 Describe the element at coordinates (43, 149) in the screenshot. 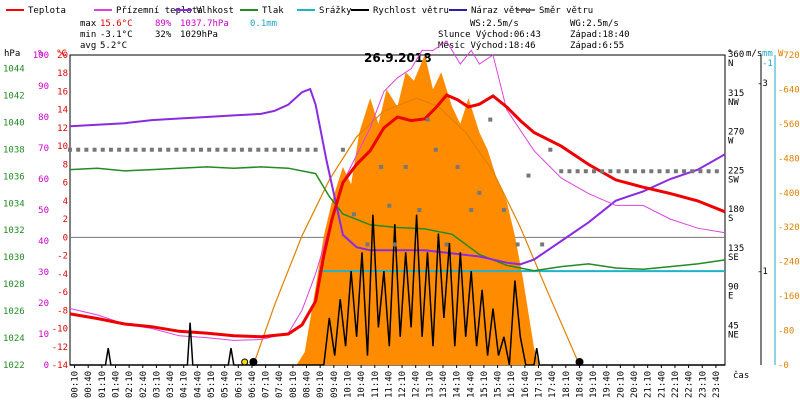

I see `humidity-tick-label: 70` at that location.